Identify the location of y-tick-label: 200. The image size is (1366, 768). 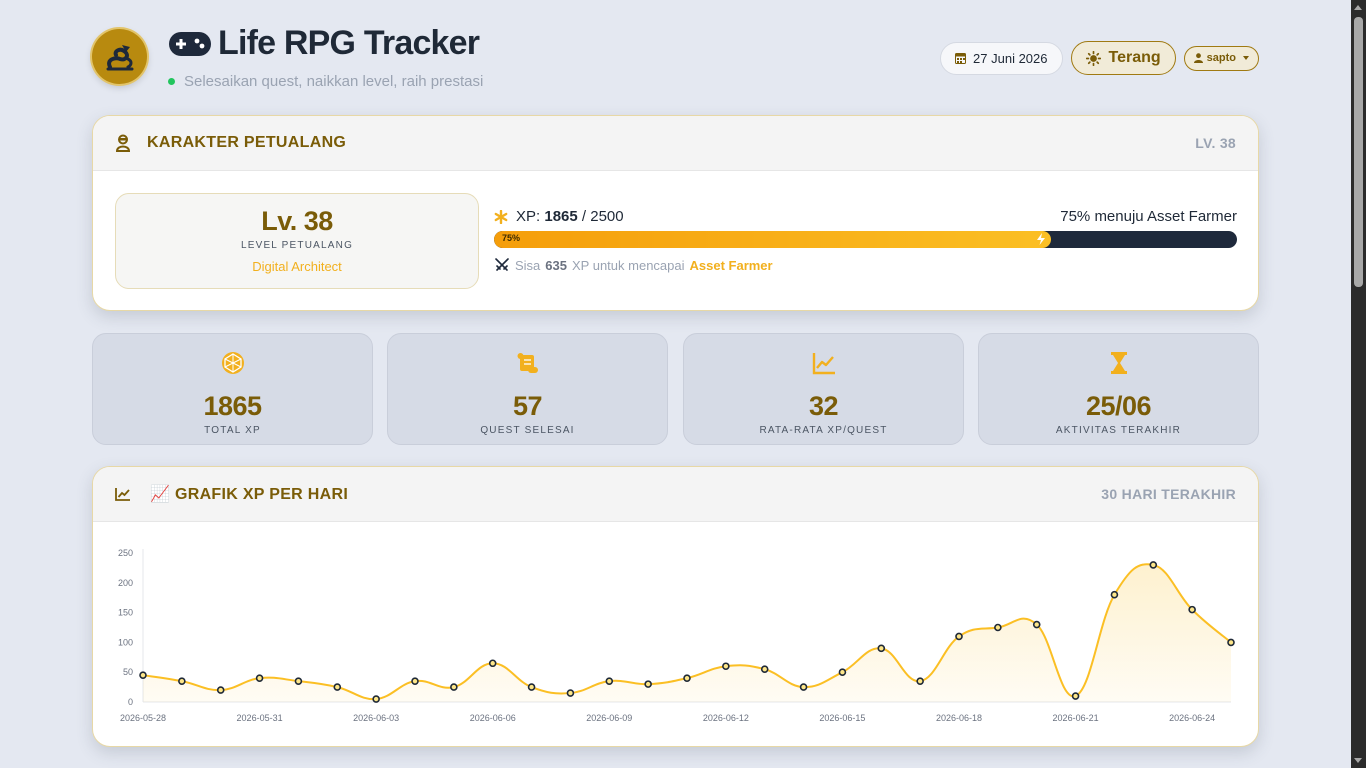
(125, 583).